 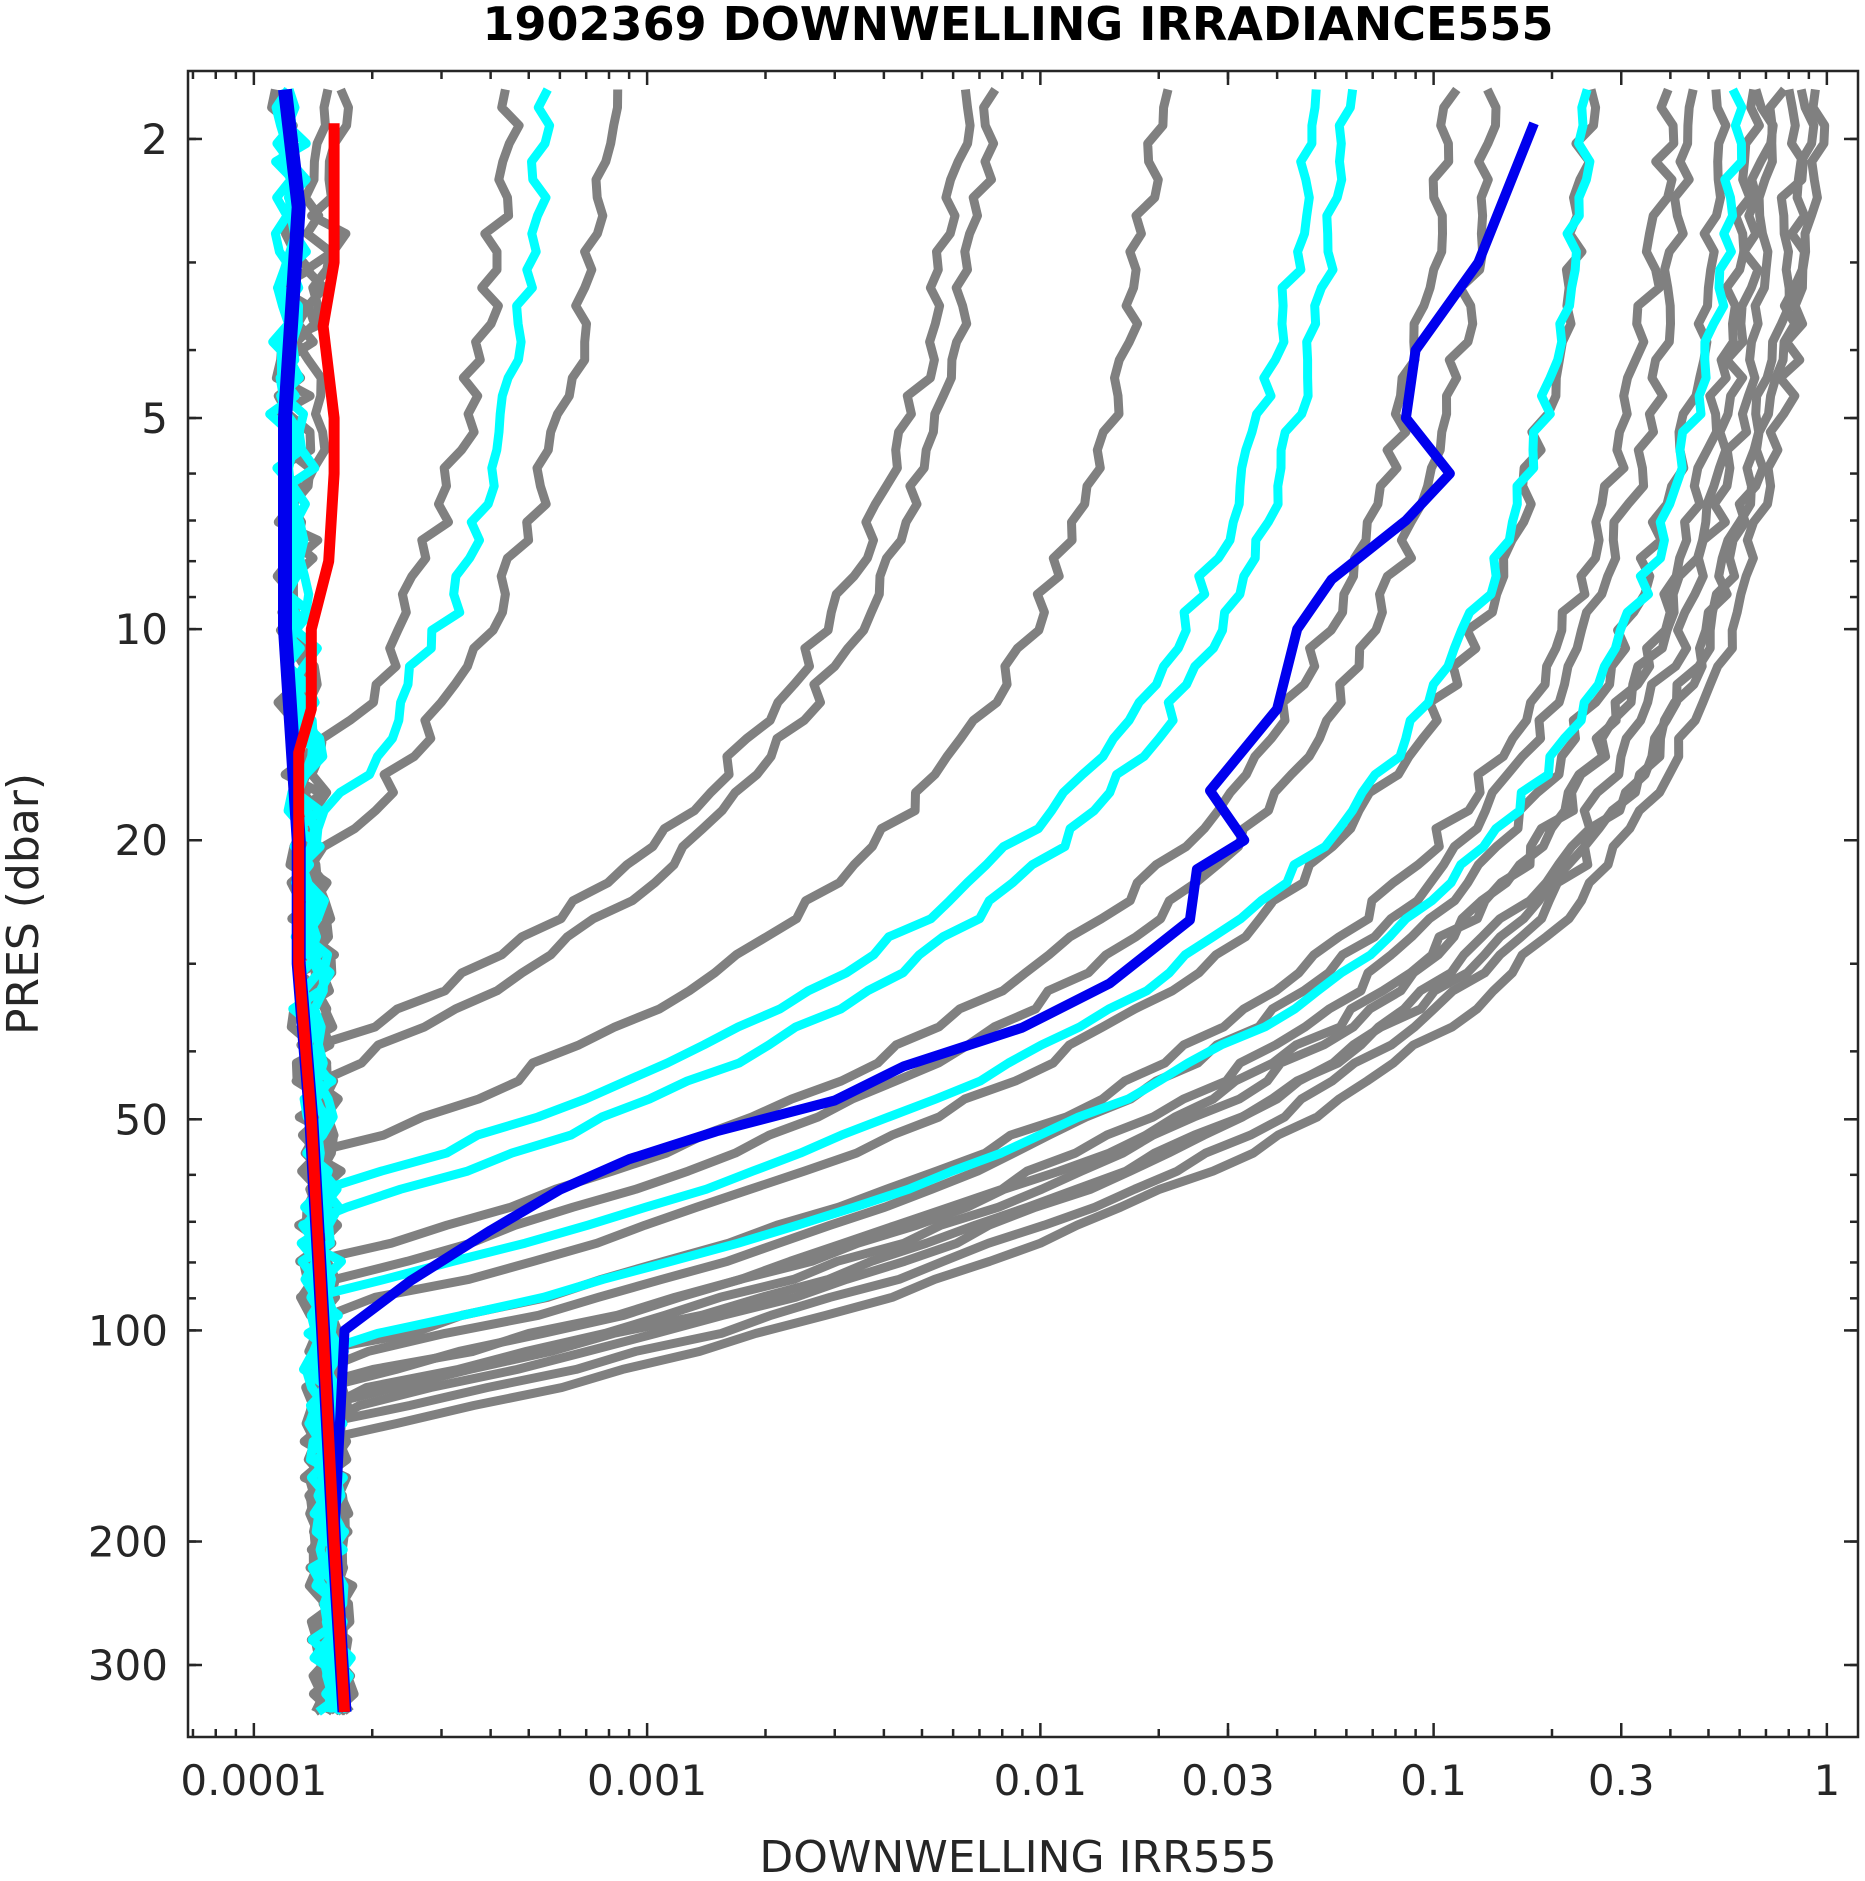 I want to click on y-axis-label: PRES (dbar), so click(x=24, y=904).